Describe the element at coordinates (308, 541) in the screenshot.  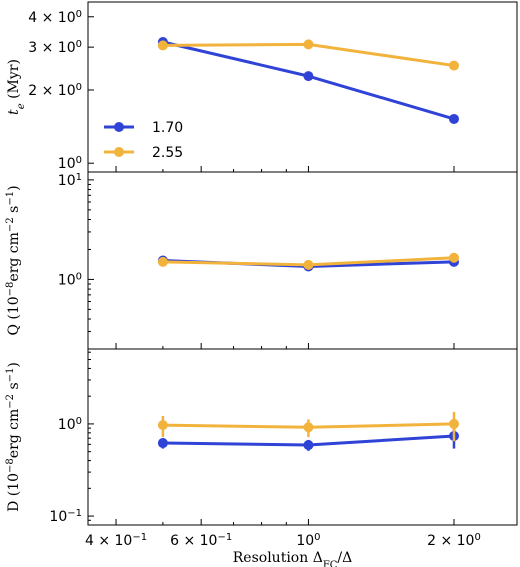
I see `x-tick-label: 100` at that location.